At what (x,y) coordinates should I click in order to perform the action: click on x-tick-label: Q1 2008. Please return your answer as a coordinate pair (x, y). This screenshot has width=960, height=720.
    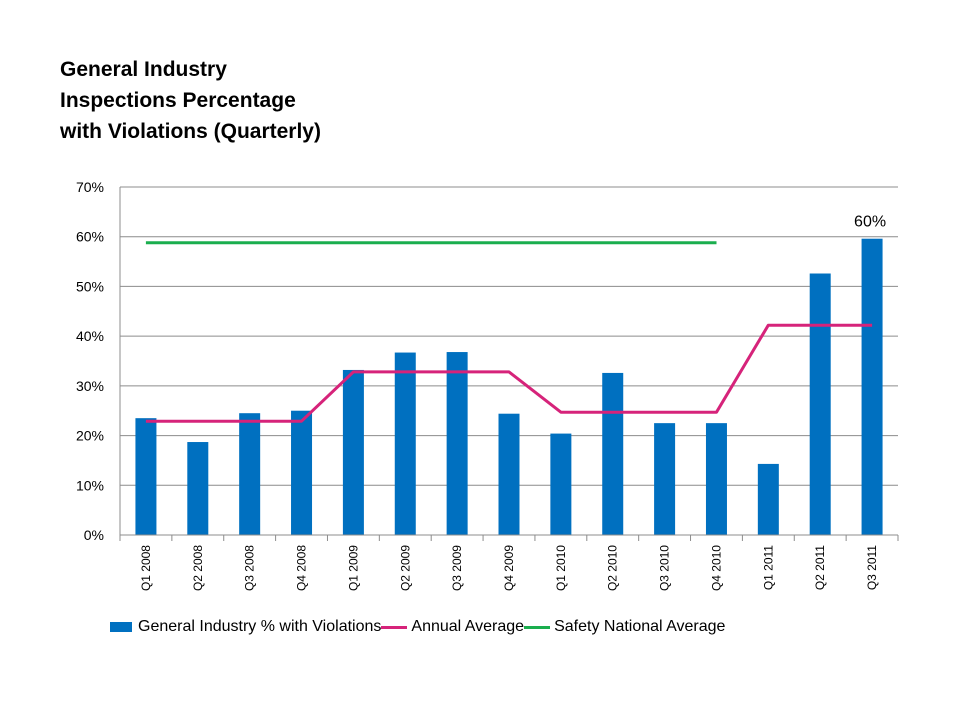
    Looking at the image, I should click on (146, 568).